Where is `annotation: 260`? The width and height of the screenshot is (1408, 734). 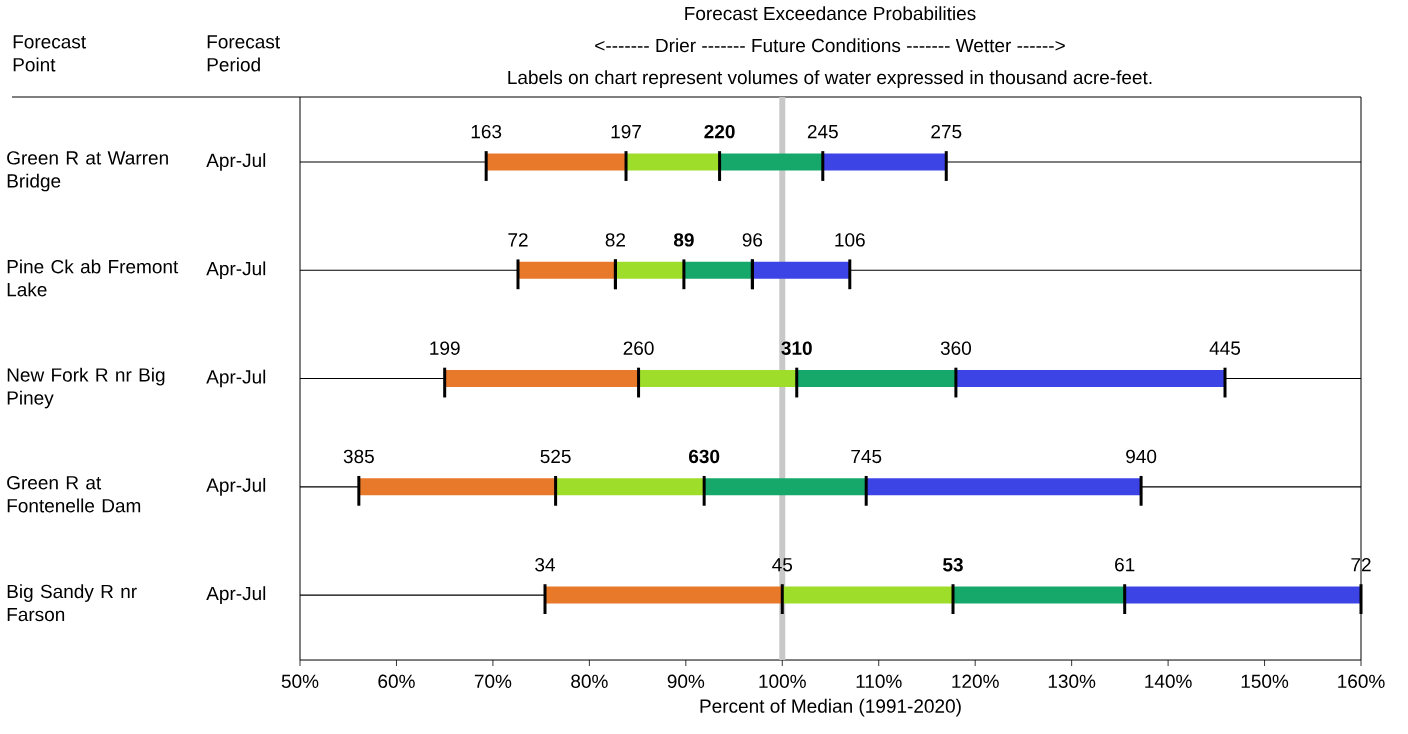 annotation: 260 is located at coordinates (638, 348).